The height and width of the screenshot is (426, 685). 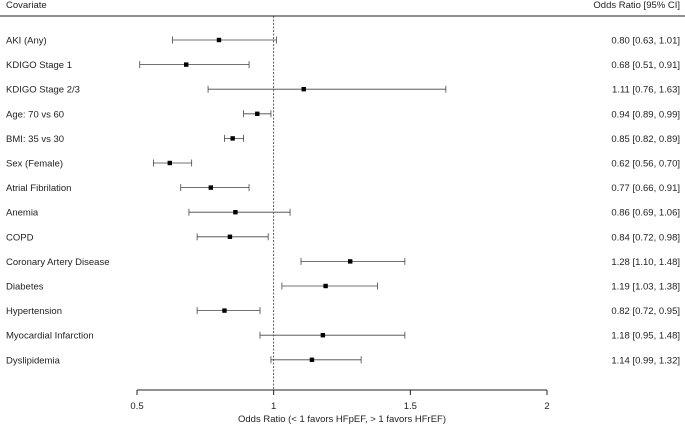 I want to click on row-estimate-text: 1.28 [1.10, 1.48], so click(x=645, y=262).